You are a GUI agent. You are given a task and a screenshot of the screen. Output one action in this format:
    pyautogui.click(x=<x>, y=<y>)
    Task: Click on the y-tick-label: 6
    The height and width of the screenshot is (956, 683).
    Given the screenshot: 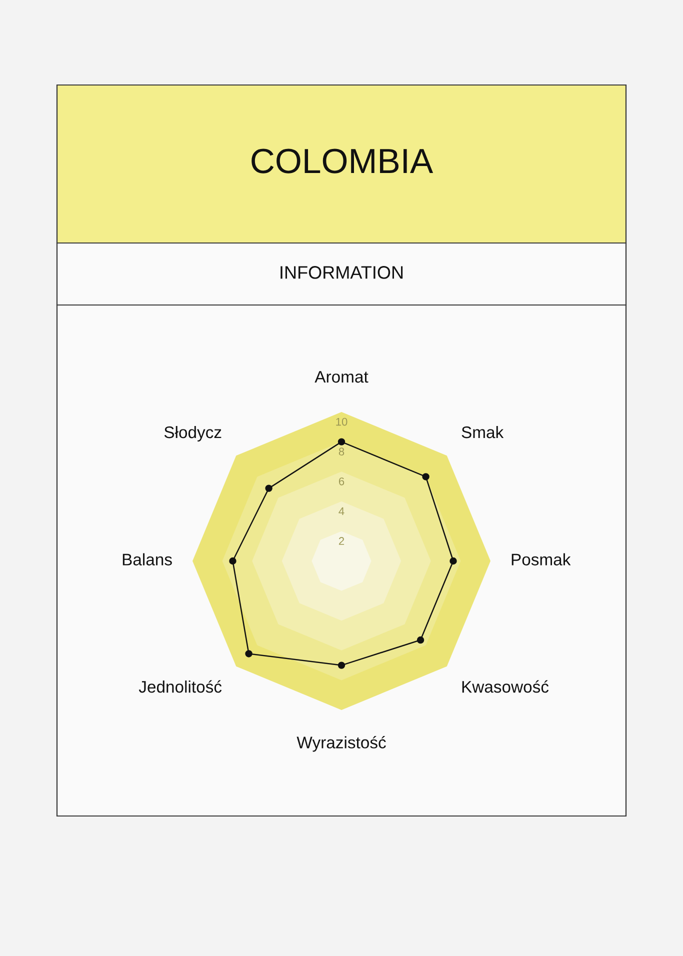 What is the action you would take?
    pyautogui.click(x=341, y=481)
    